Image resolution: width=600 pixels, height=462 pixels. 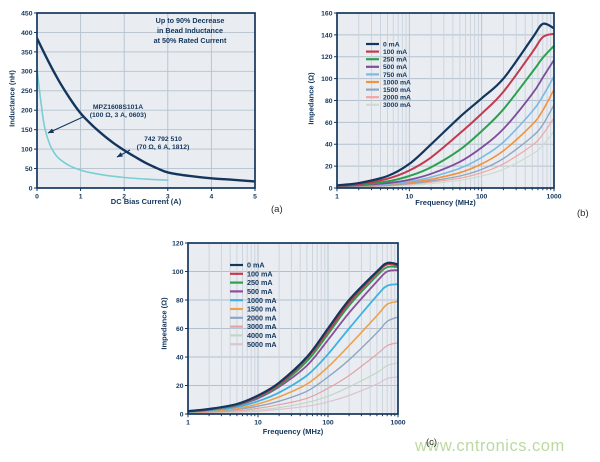 What do you see at coordinates (123, 153) in the screenshot?
I see `callout-arrow` at bounding box center [123, 153].